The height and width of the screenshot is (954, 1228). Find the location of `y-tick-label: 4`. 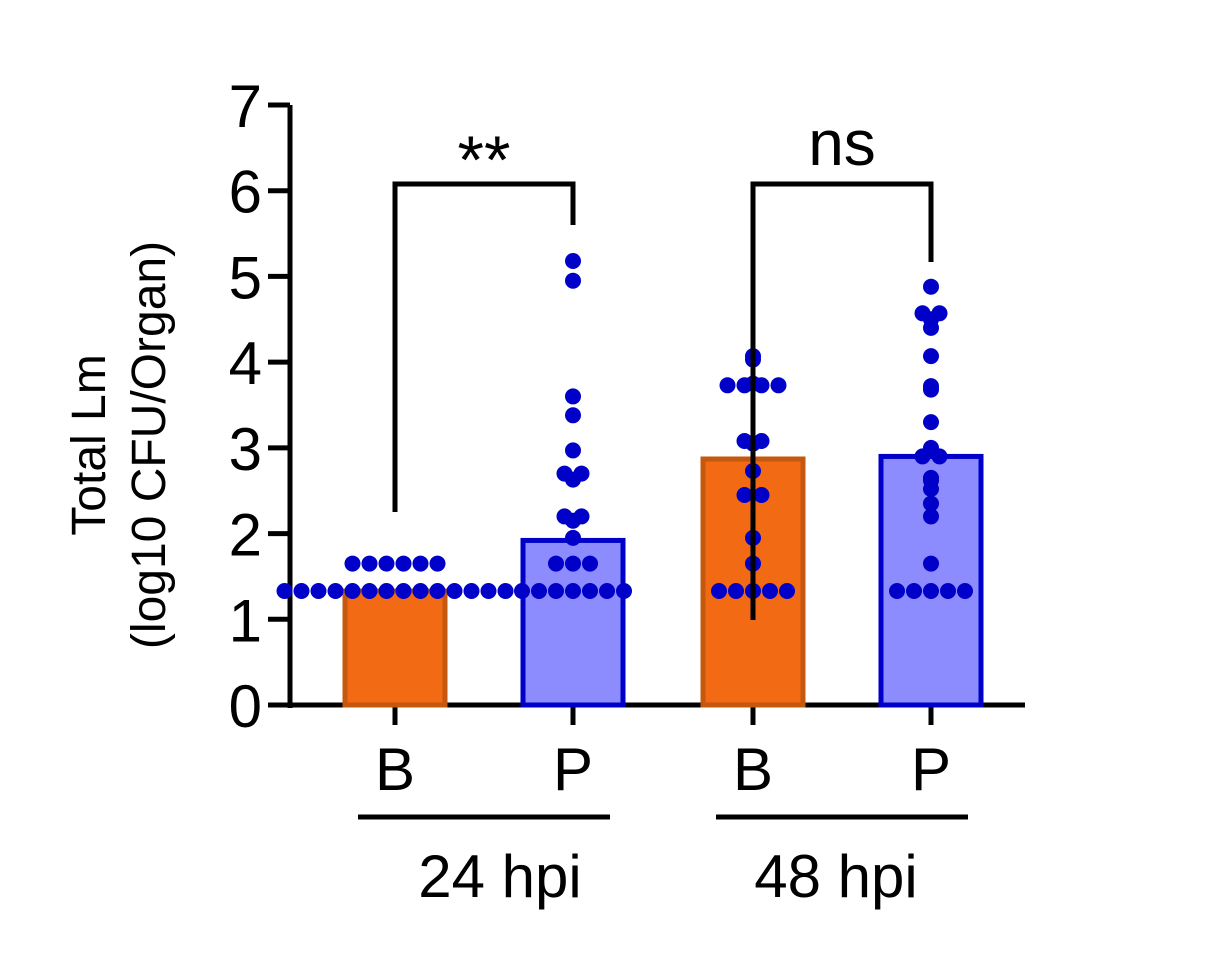

y-tick-label: 4 is located at coordinates (245, 363).